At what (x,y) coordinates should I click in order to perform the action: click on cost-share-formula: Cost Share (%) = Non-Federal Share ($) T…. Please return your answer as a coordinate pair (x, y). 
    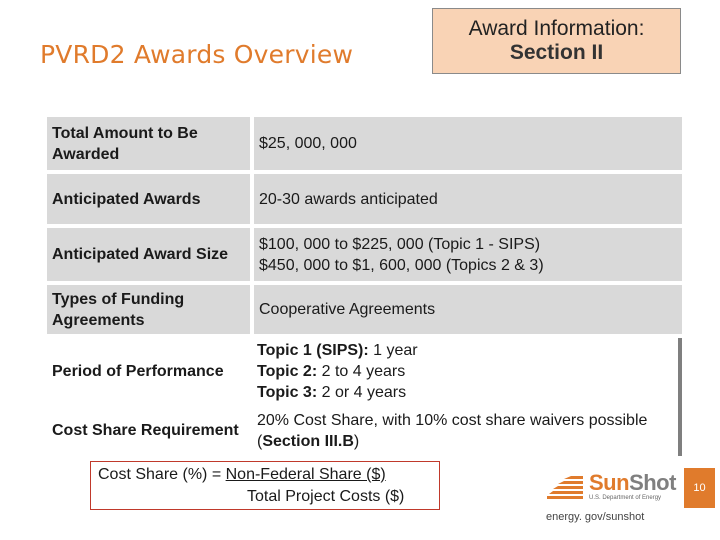
    Looking at the image, I should click on (265, 485).